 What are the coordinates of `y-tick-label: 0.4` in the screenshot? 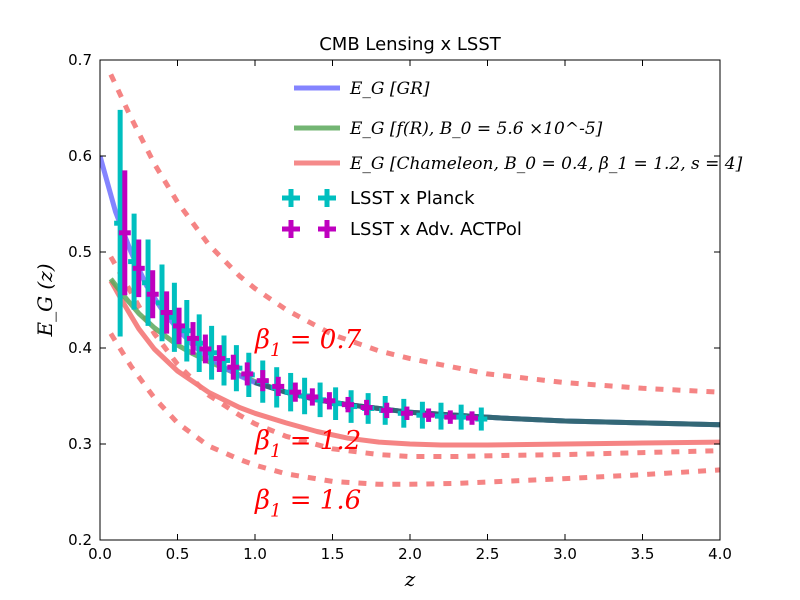 It's located at (80, 348).